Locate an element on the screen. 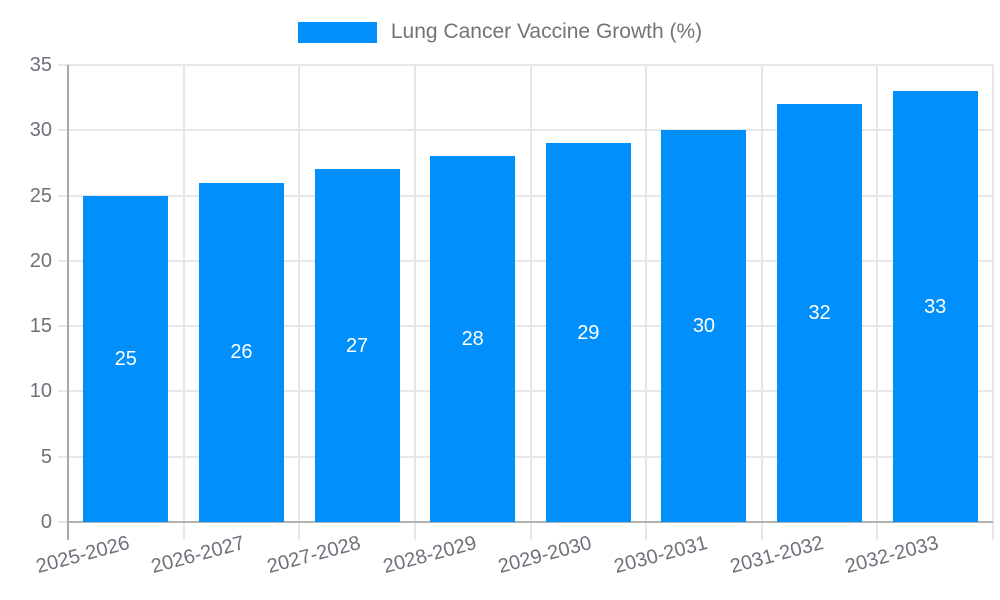 The image size is (1000, 600). y-tick-label: 25 is located at coordinates (40, 195).